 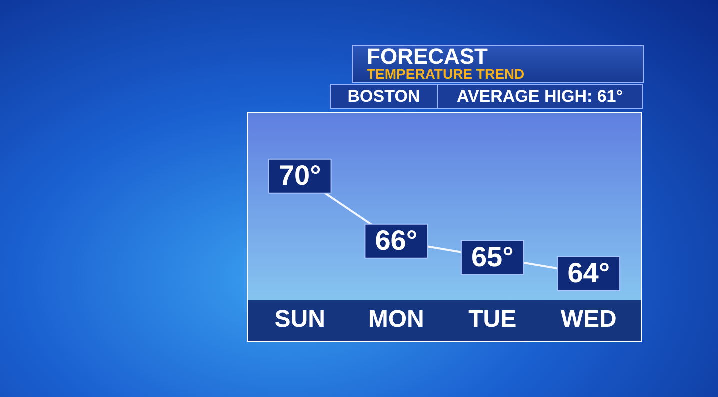 I want to click on x-tick-label: MON, so click(x=396, y=320).